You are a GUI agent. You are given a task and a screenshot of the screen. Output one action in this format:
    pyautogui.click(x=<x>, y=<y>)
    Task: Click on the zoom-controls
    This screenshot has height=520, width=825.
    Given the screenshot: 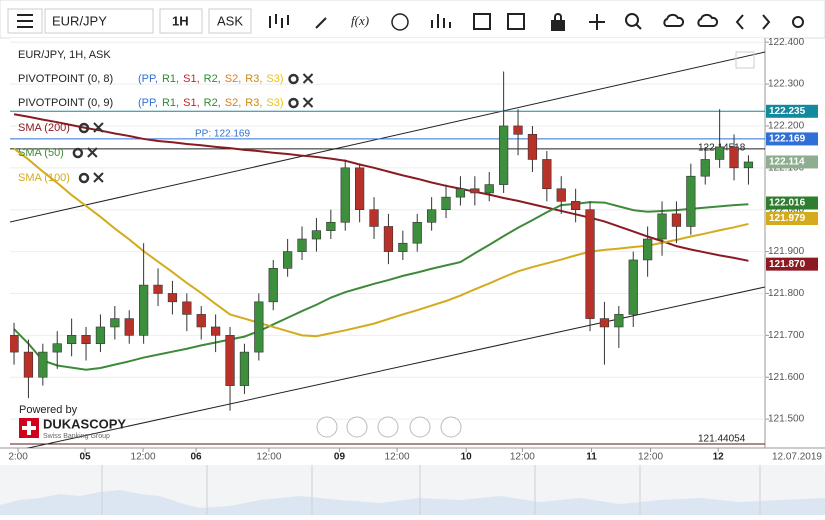 What is the action you would take?
    pyautogui.click(x=389, y=427)
    